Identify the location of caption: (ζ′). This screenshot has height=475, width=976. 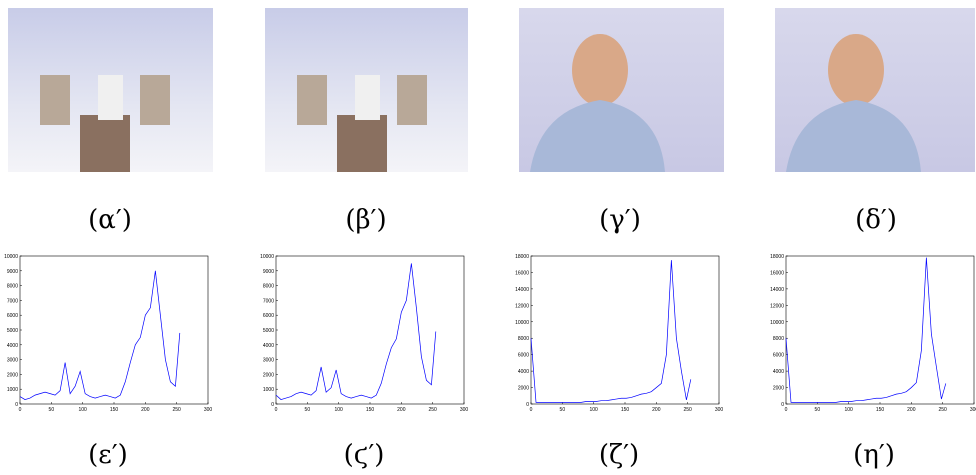
(619, 455).